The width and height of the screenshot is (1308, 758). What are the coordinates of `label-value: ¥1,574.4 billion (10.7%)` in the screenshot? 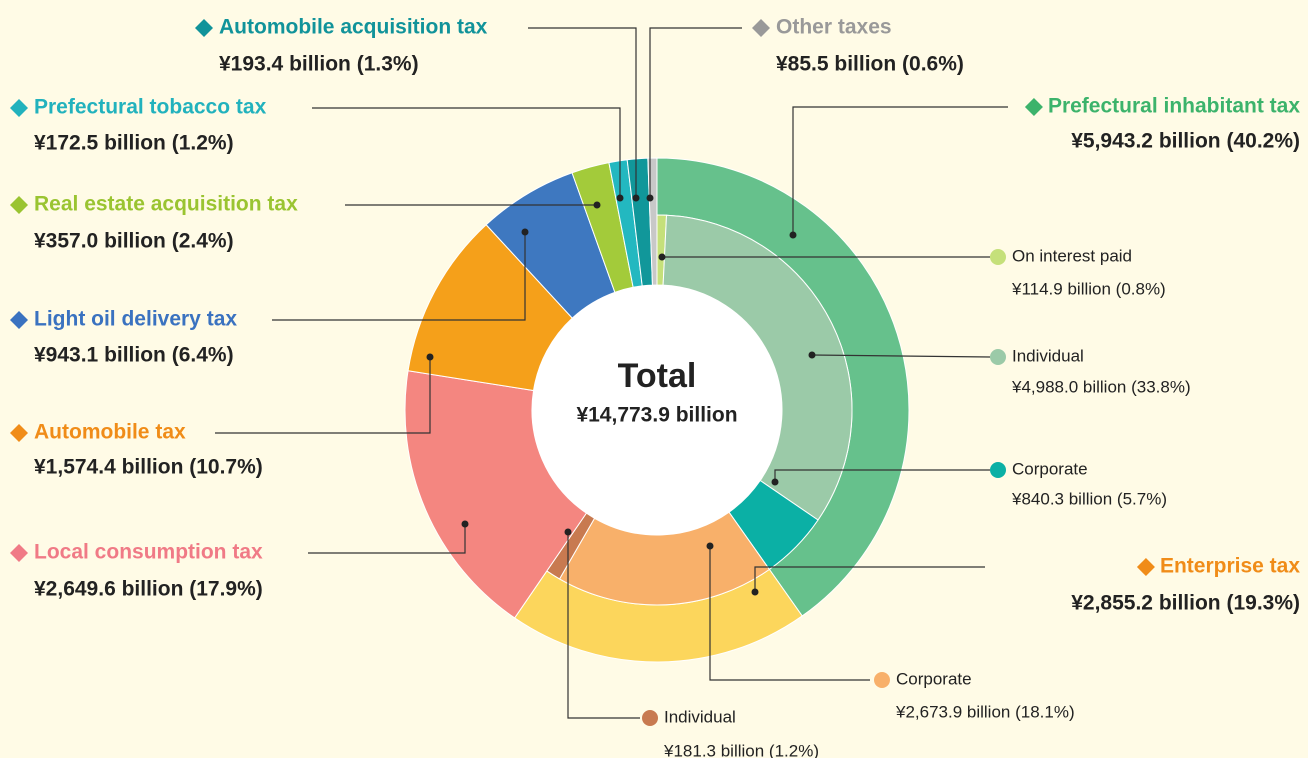 It's located at (148, 467).